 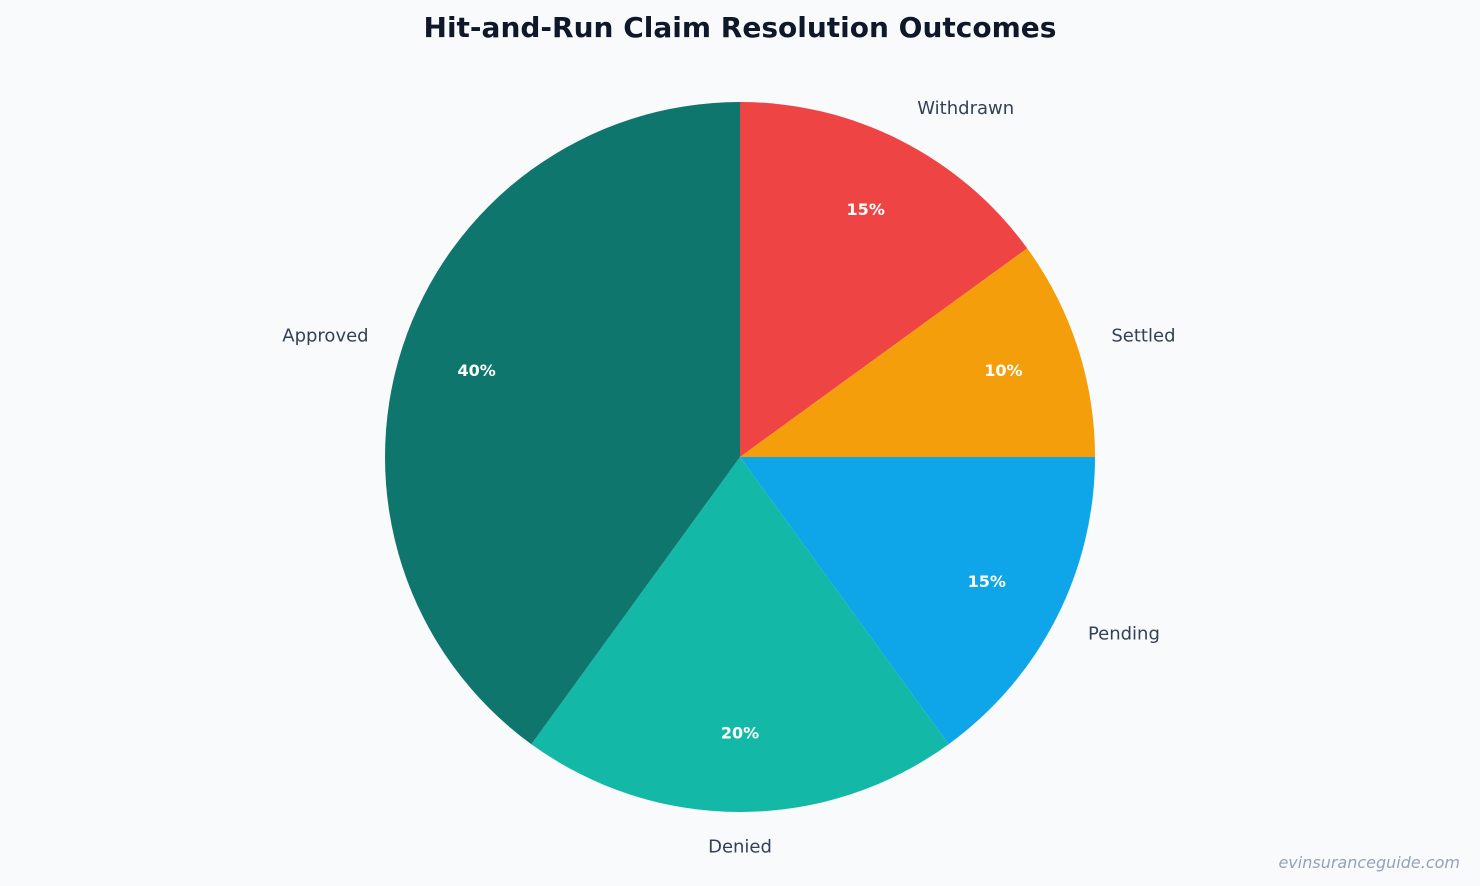 I want to click on slice-label-settled: Settled, so click(x=1143, y=335).